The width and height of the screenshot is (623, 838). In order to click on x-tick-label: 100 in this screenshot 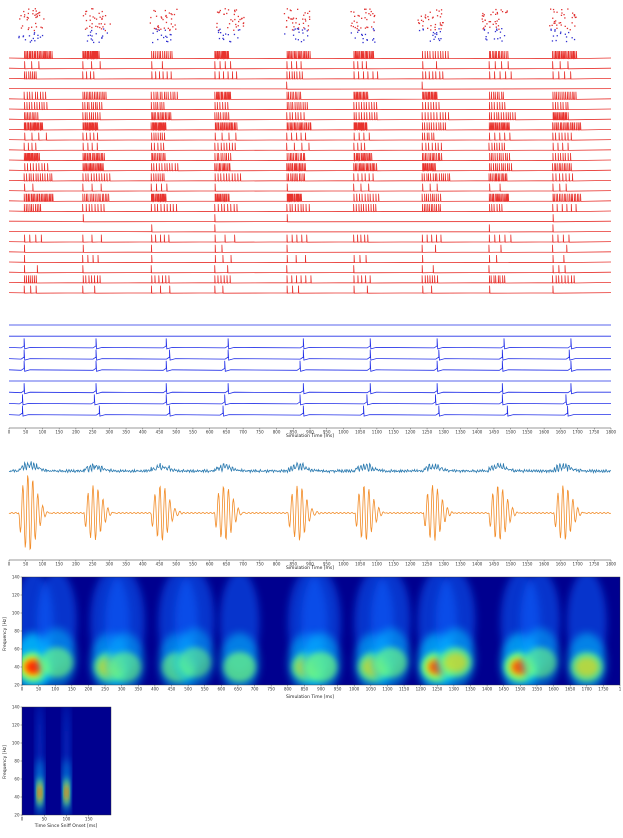, I will do `click(43, 564)`.